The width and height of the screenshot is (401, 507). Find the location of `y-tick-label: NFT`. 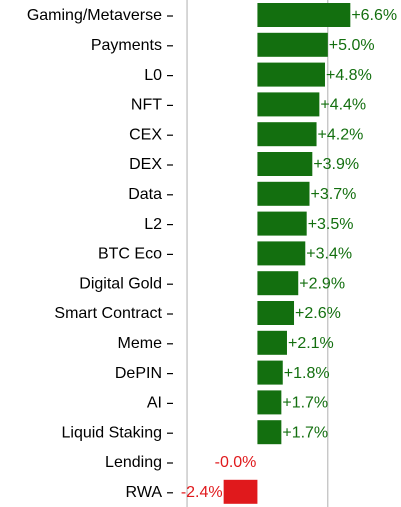

y-tick-label: NFT is located at coordinates (146, 105).